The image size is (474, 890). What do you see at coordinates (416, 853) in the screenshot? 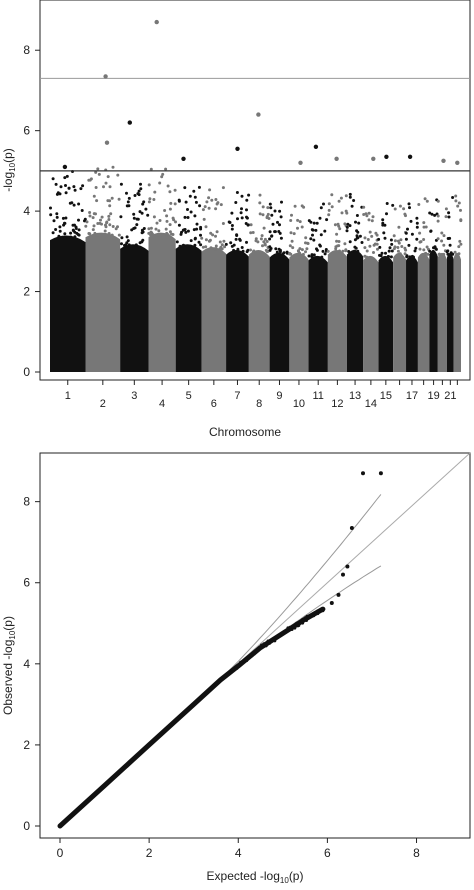
I see `qq-x-tick-label: 8` at bounding box center [416, 853].